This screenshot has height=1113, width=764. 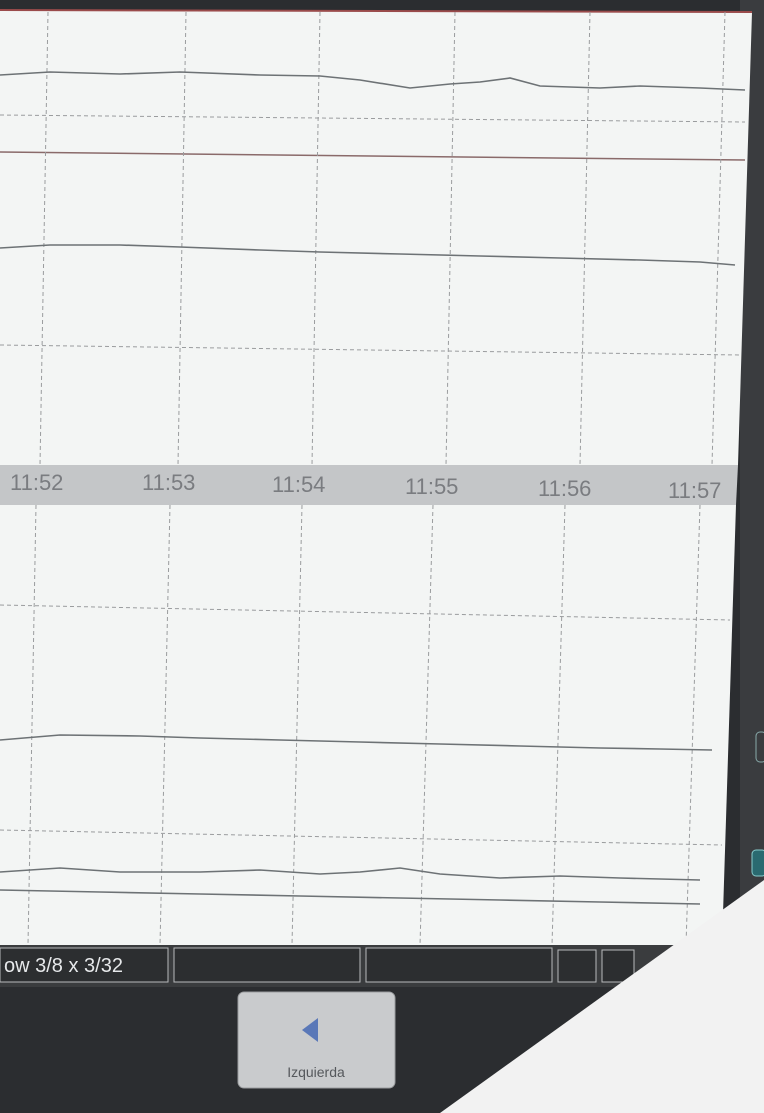 What do you see at coordinates (564, 488) in the screenshot?
I see `time-label: 11:56` at bounding box center [564, 488].